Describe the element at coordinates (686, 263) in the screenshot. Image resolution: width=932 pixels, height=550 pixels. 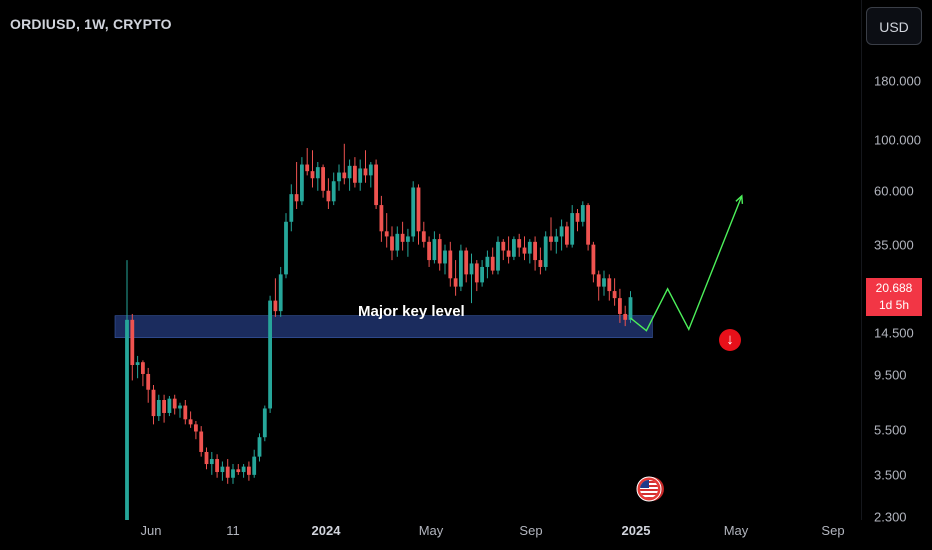
I see `projection-path` at that location.